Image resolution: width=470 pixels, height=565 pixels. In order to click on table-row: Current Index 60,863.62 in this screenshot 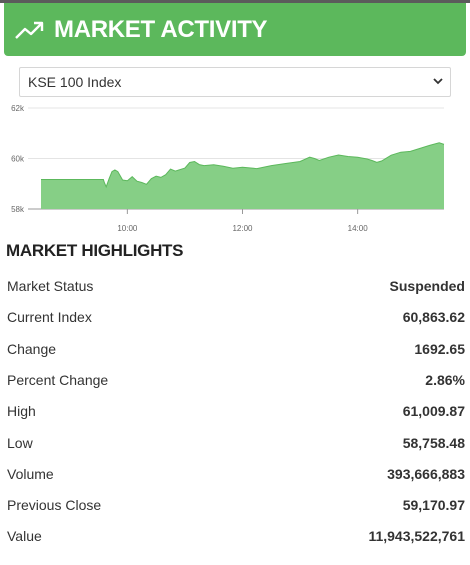, I will do `click(235, 316)`.